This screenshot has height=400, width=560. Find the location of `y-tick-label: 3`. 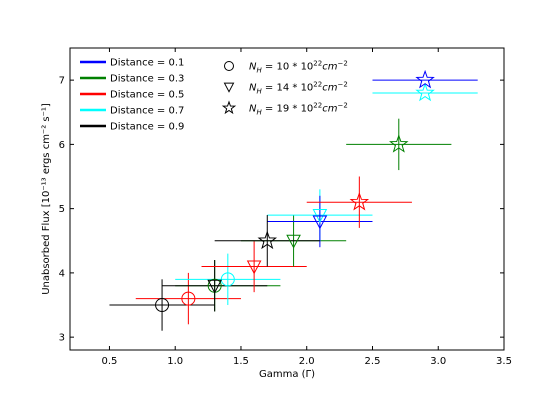

y-tick-label: 3 is located at coordinates (62, 338).